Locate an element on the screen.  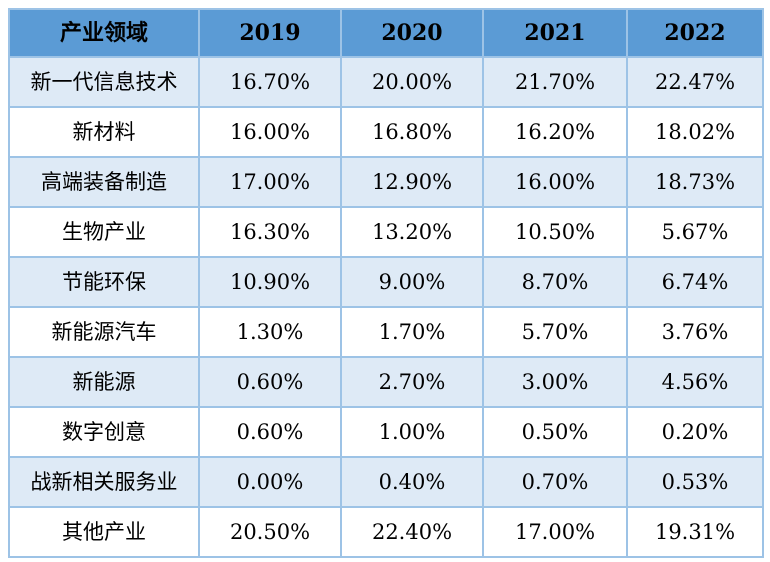
row-label-cell: 数字创意 is located at coordinates (104, 432).